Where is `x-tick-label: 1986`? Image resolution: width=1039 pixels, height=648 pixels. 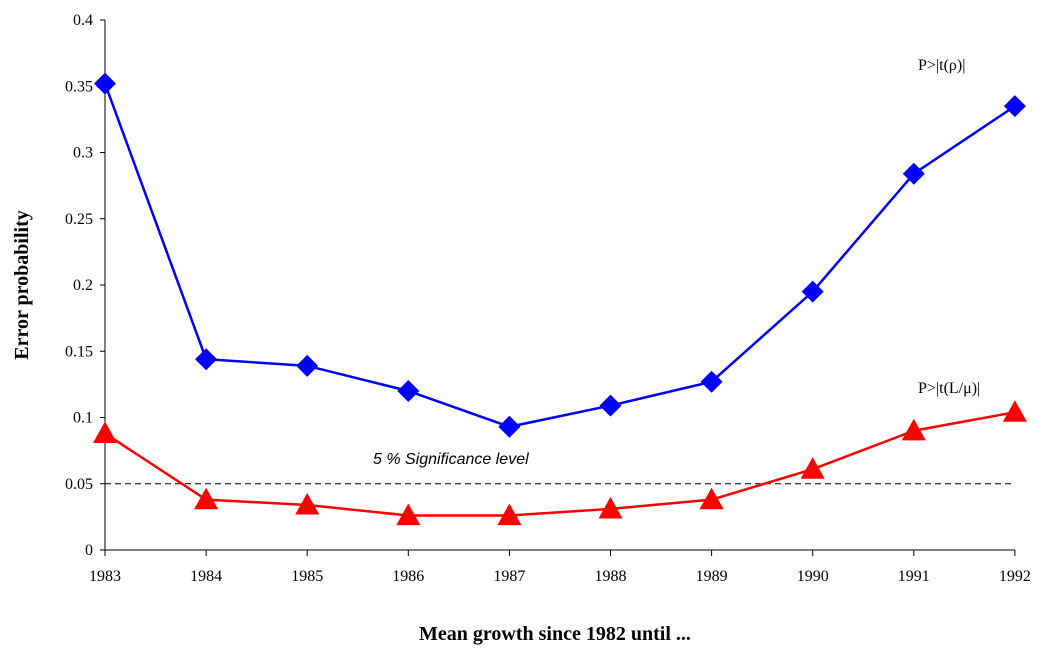 x-tick-label: 1986 is located at coordinates (408, 576).